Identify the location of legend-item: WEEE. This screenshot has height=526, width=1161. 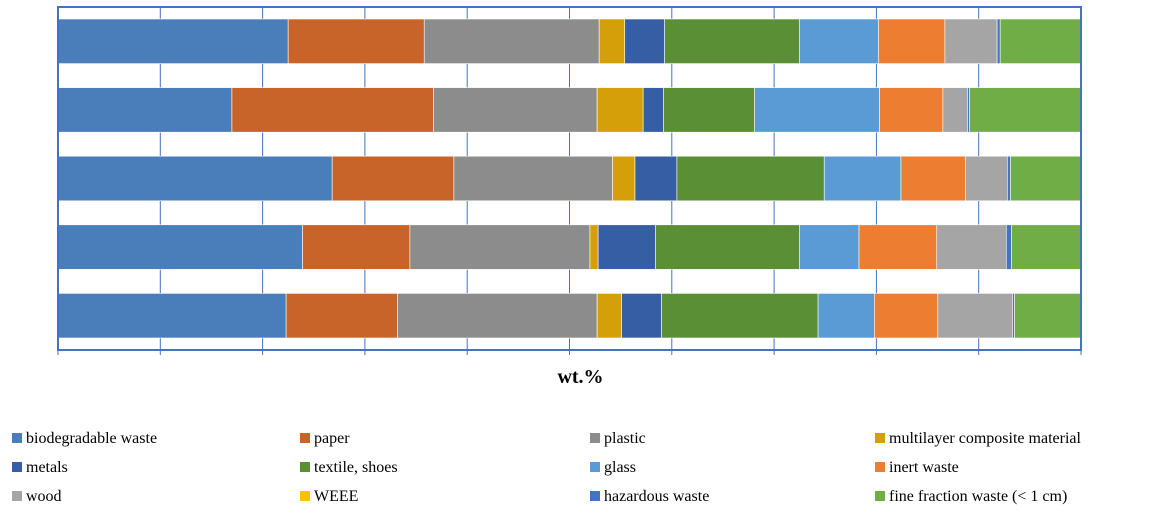
(329, 497).